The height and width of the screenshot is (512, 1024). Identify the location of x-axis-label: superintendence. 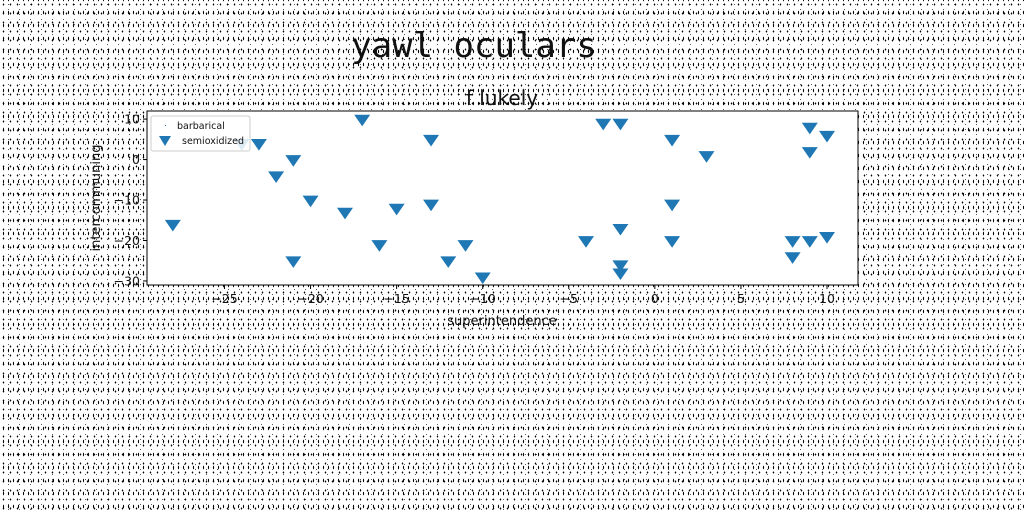
(501, 321).